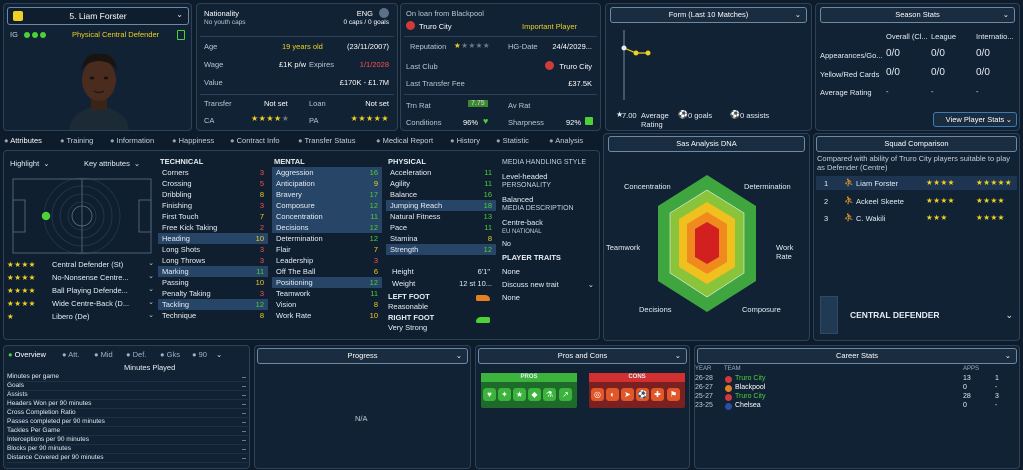 This screenshot has width=1023, height=470. What do you see at coordinates (512, 140) in the screenshot?
I see `tab-statistic: ● Statistic` at bounding box center [512, 140].